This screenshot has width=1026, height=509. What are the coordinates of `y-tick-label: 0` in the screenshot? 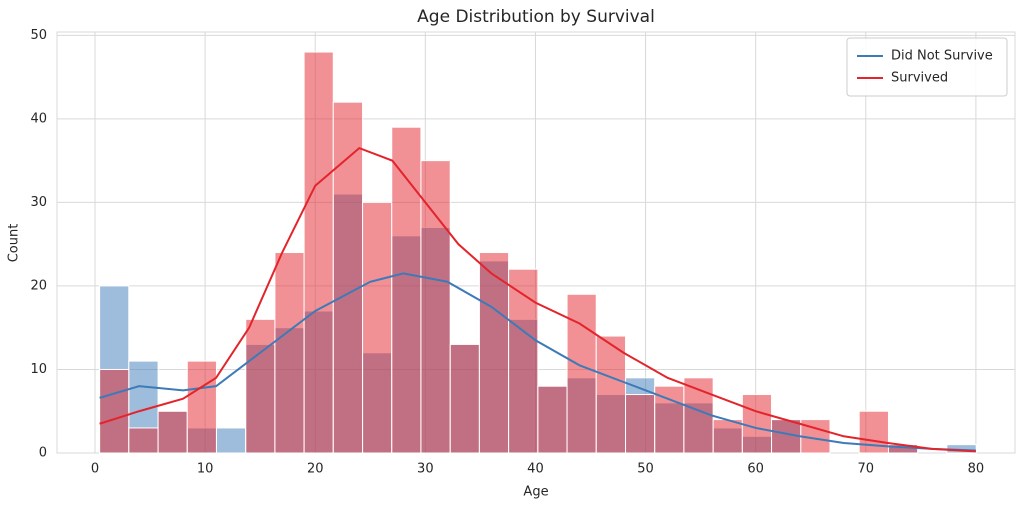 It's located at (43, 453).